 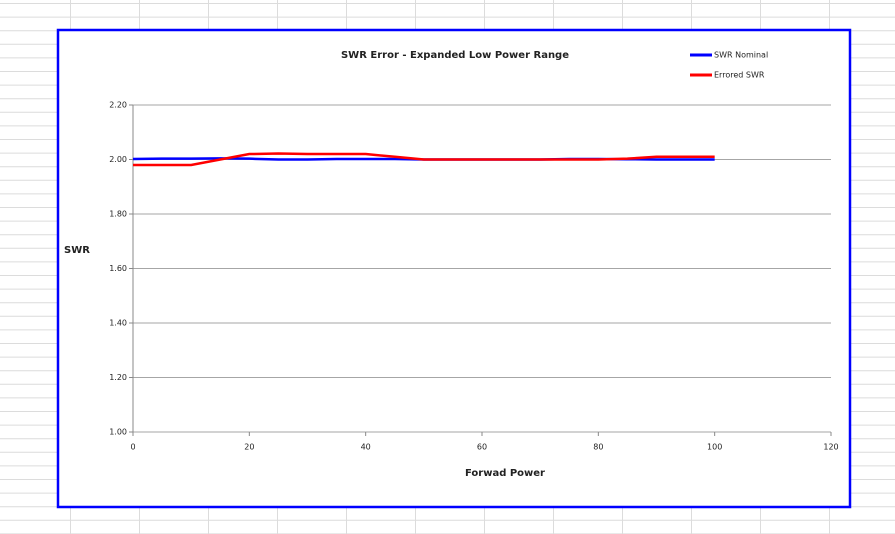 I want to click on y-tick-label: 1.00, so click(x=118, y=432).